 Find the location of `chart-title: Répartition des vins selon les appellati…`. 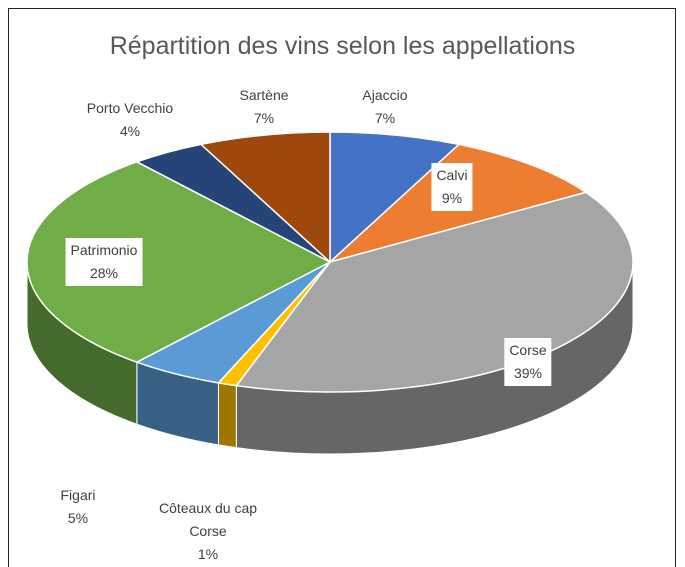

chart-title: Répartition des vins selon les appellati… is located at coordinates (342, 46).